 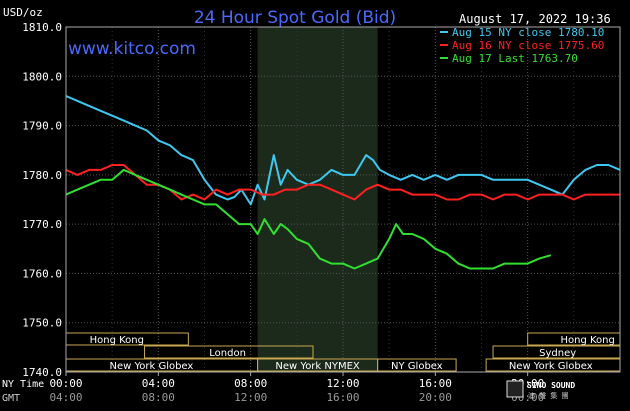 I want to click on site-watermark: www.kitco.com, so click(x=132, y=49).